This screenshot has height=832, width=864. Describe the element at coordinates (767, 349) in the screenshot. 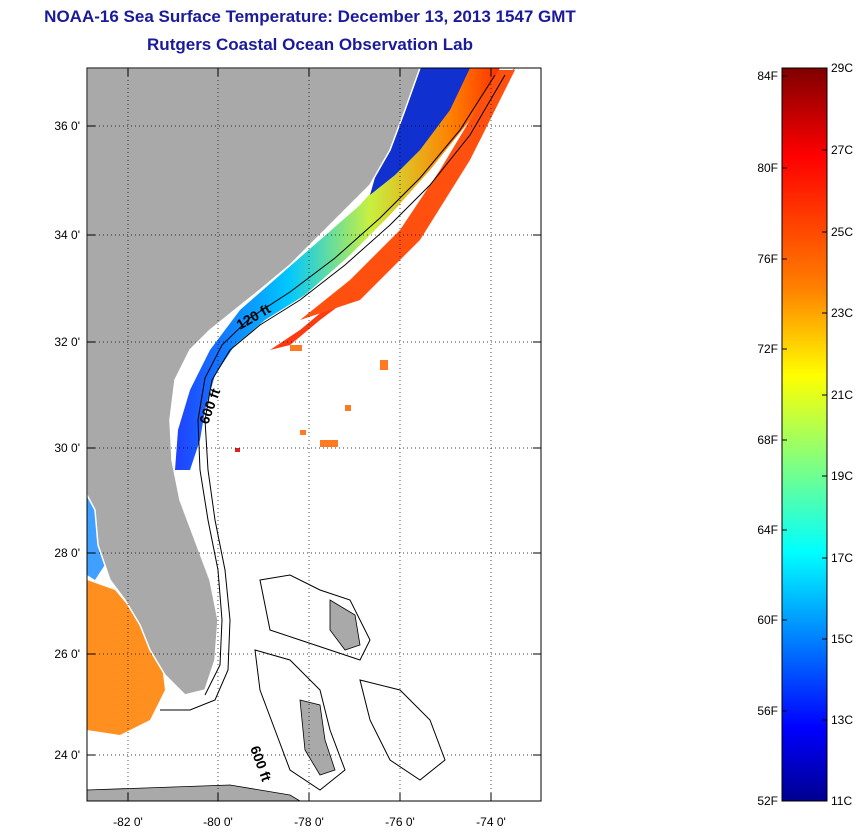

I see `cb-f-72: 72F` at that location.